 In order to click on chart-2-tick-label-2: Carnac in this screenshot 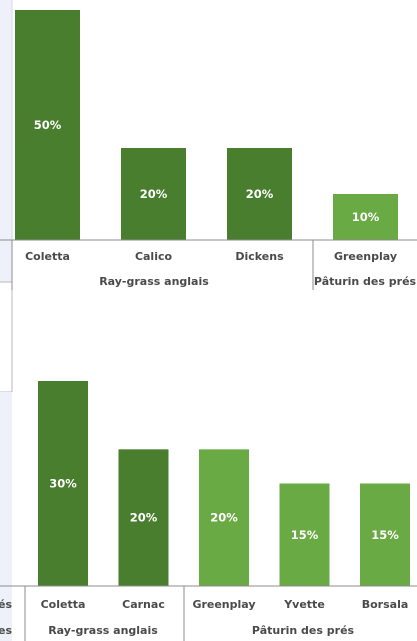, I will do `click(143, 604)`.